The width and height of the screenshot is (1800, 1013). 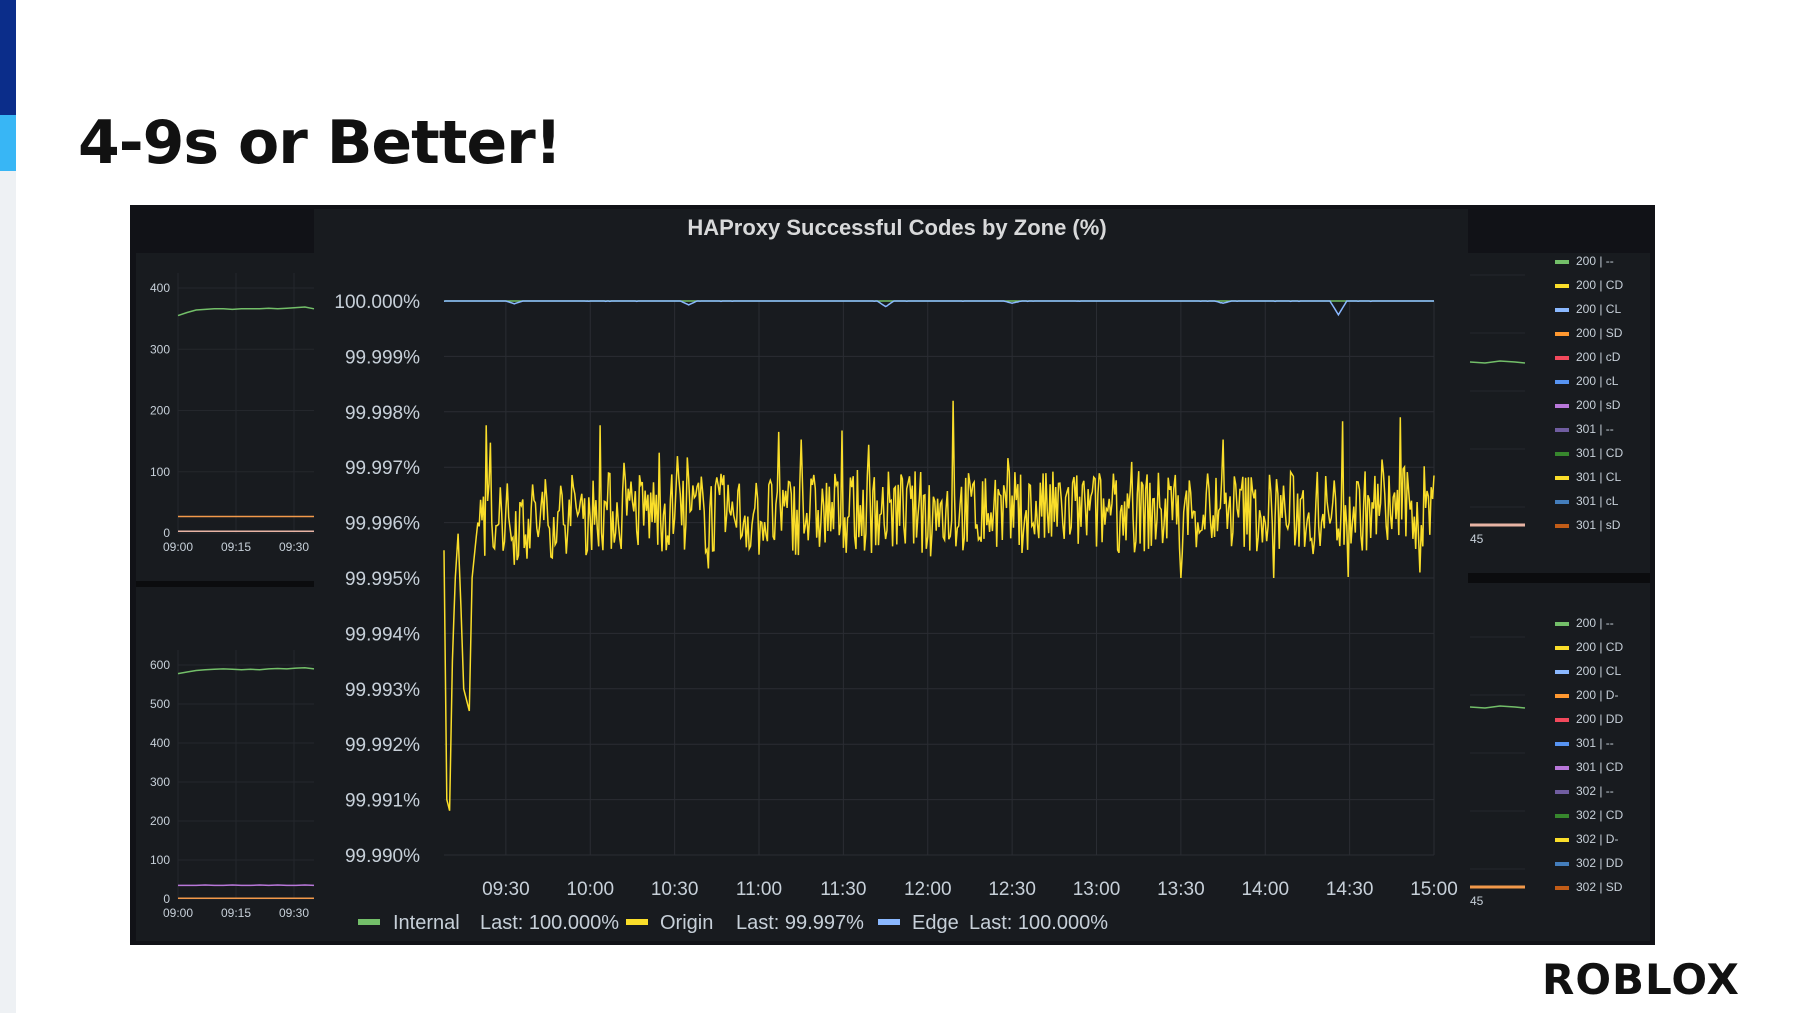 What do you see at coordinates (8, 592) in the screenshot?
I see `accent-bar-pale` at bounding box center [8, 592].